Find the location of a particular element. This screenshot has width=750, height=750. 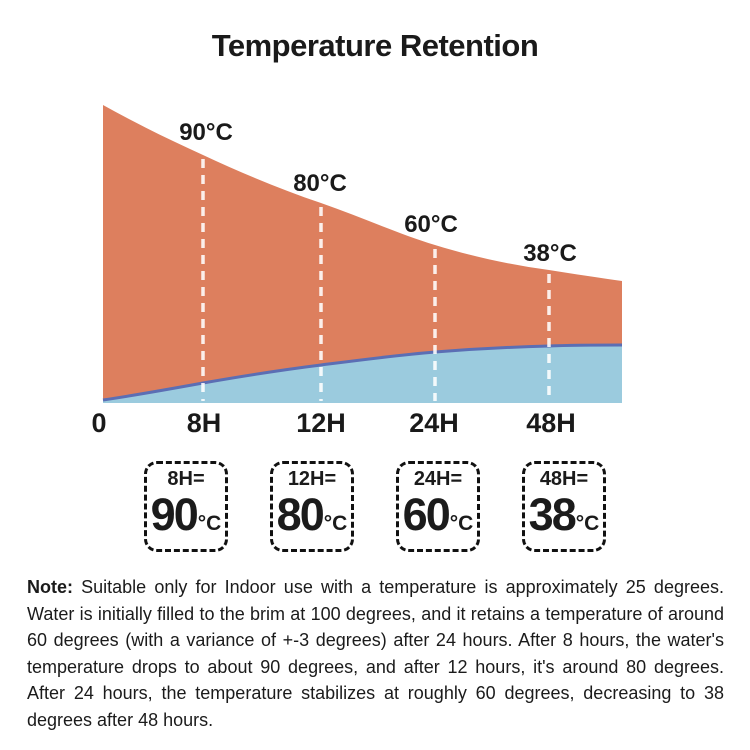

x-tick-24h: 24H is located at coordinates (434, 423).